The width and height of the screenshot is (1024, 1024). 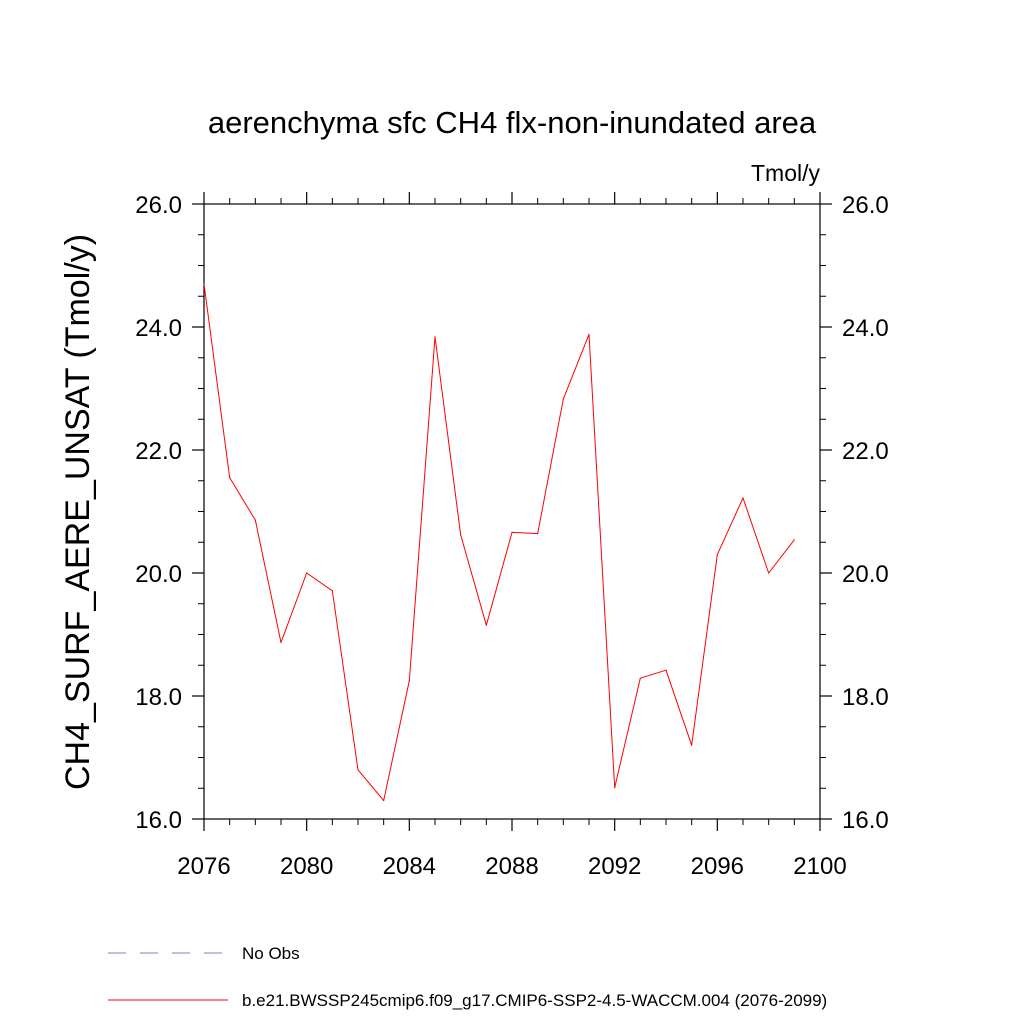 What do you see at coordinates (865, 574) in the screenshot?
I see `y-tick-label-right: 20.0` at bounding box center [865, 574].